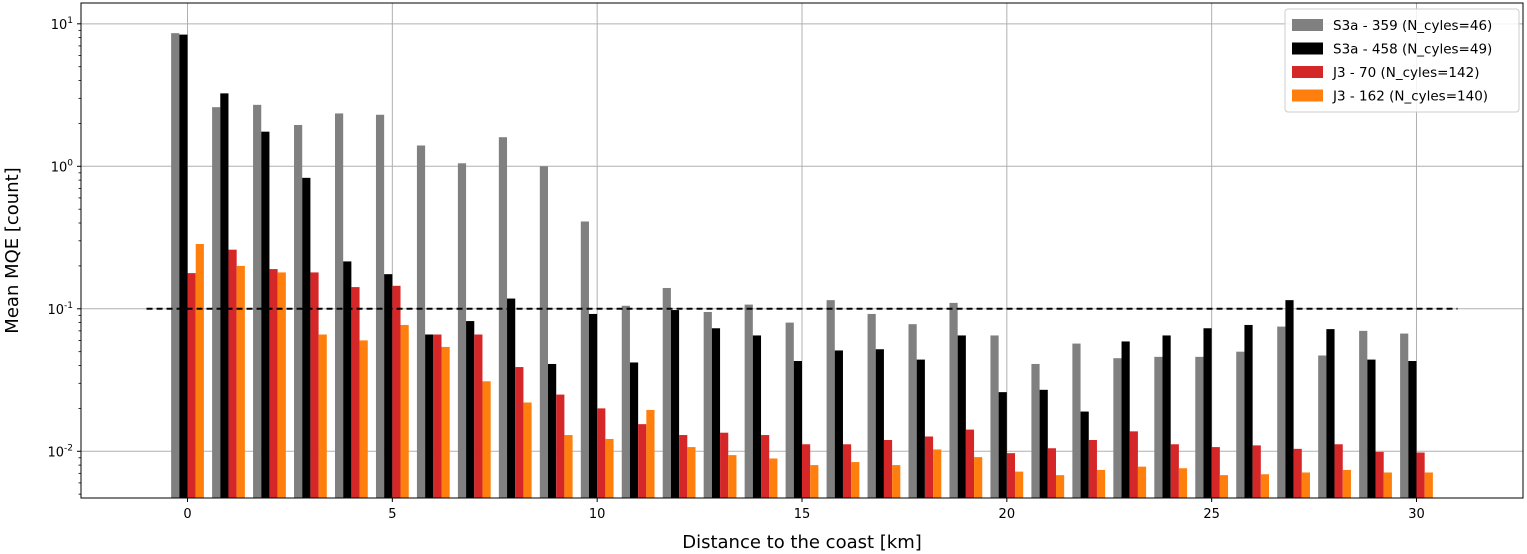 This screenshot has height=554, width=1527. What do you see at coordinates (12, 250) in the screenshot?
I see `y-axis-label: Mean MQE [count]` at bounding box center [12, 250].